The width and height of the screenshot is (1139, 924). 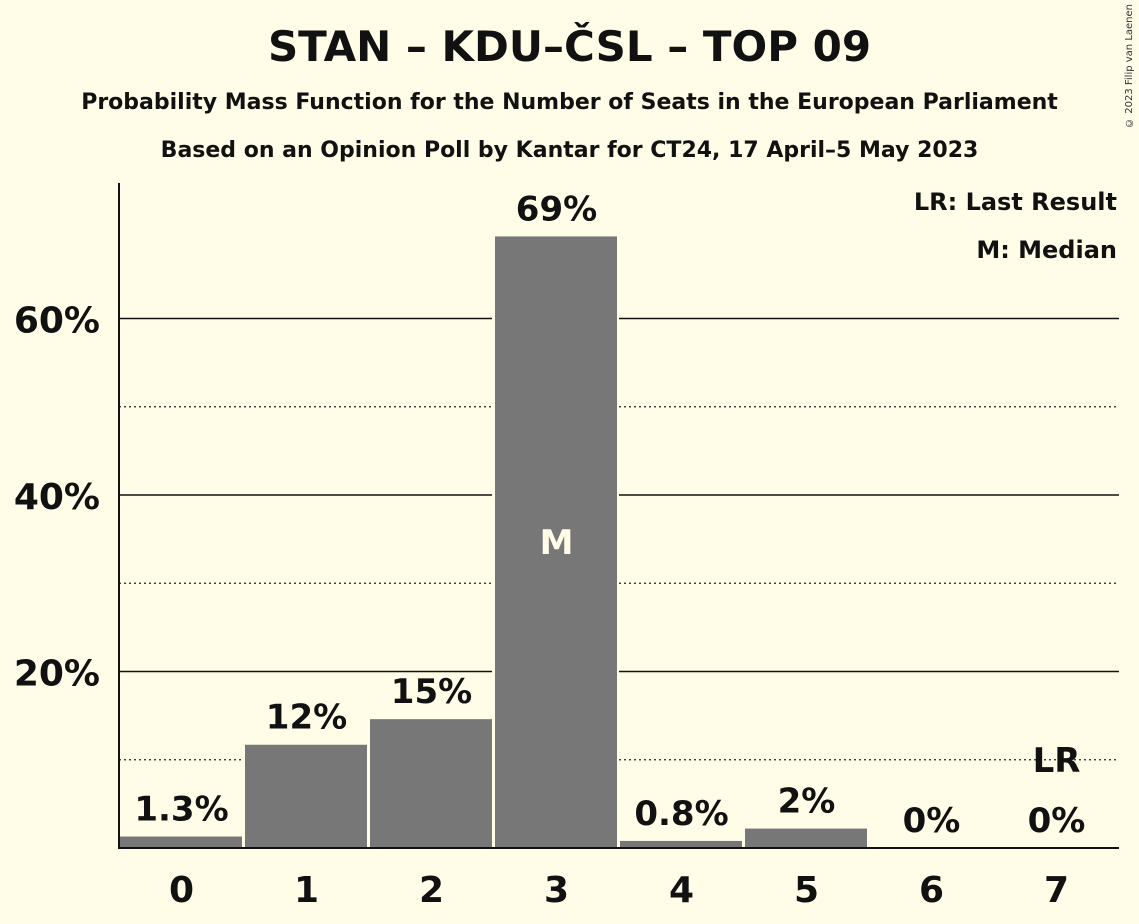 What do you see at coordinates (57, 674) in the screenshot?
I see `y-tick-label: 20%` at bounding box center [57, 674].